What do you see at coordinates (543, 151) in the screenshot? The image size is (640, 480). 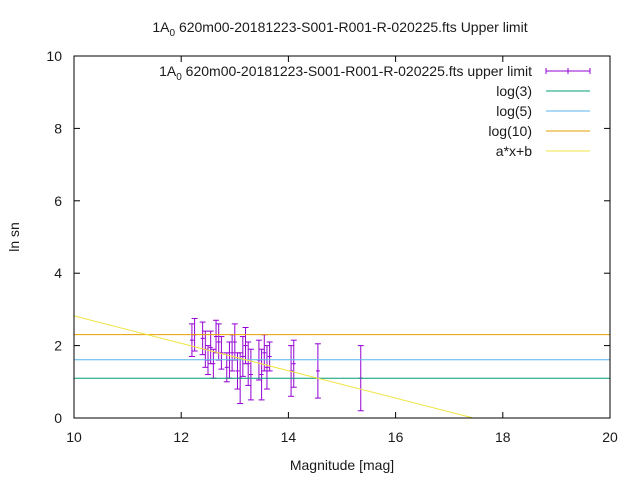 I see `legend-entry-4: a*x+b` at bounding box center [543, 151].